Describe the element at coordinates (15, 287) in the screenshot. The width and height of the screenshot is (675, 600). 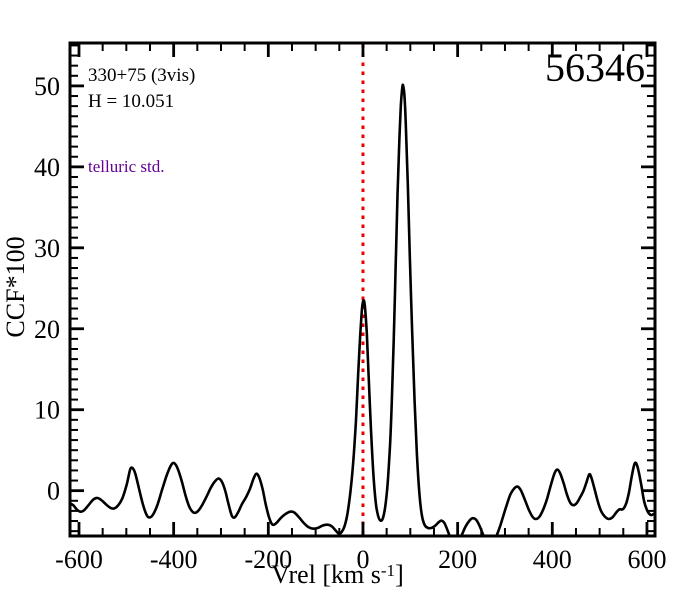
I see `y-axis-title: CCF*100` at that location.